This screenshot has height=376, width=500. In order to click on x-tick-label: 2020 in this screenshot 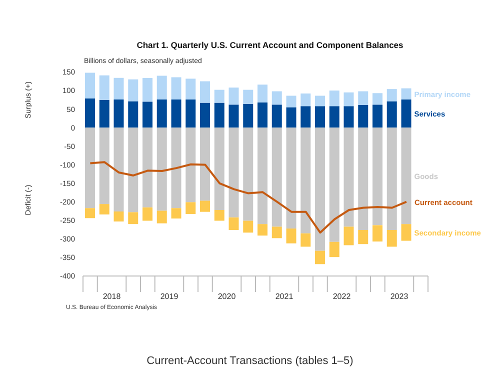, I will do `click(227, 296)`.